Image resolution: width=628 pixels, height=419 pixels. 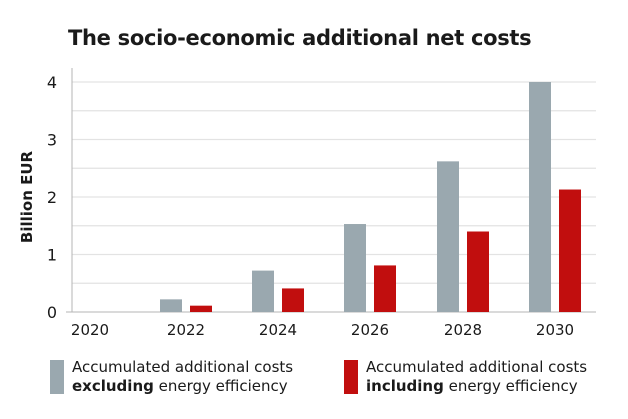 What do you see at coordinates (27, 196) in the screenshot?
I see `y-axis-label: Billion EUR` at bounding box center [27, 196].